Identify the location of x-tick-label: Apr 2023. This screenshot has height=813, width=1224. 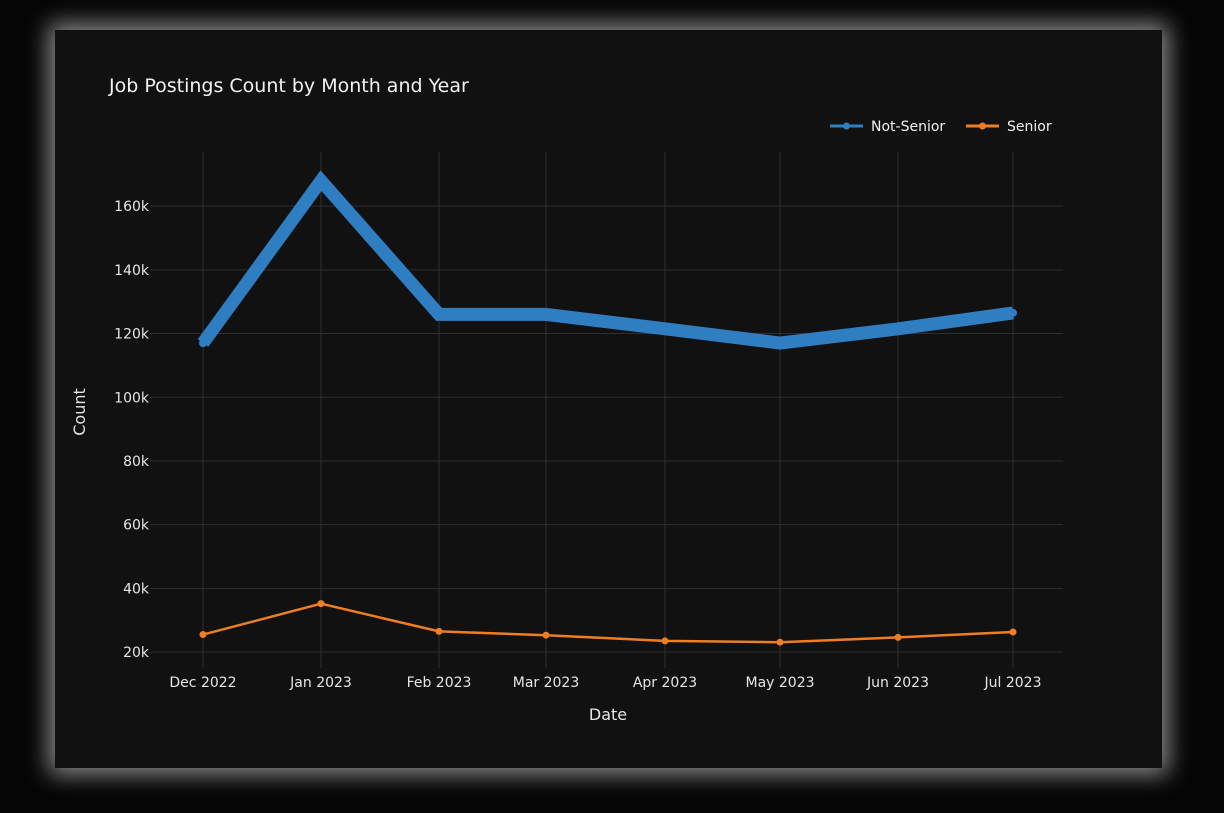
(665, 683).